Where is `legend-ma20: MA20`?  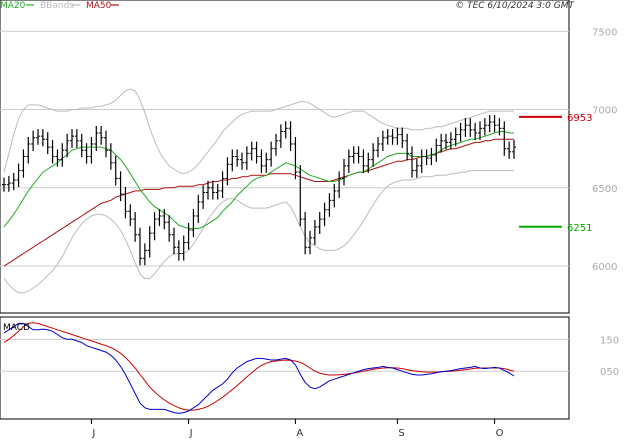 legend-ma20: MA20 is located at coordinates (13, 6).